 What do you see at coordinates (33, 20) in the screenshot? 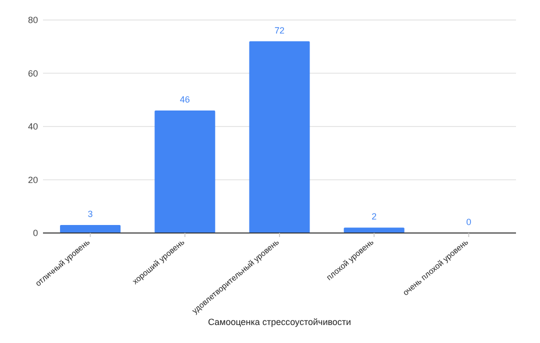
I see `y-tick-label: 80` at bounding box center [33, 20].